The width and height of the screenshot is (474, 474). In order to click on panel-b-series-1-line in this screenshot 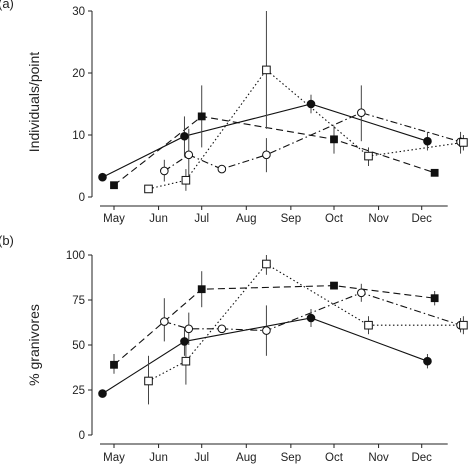, I will do `click(274, 325)`.